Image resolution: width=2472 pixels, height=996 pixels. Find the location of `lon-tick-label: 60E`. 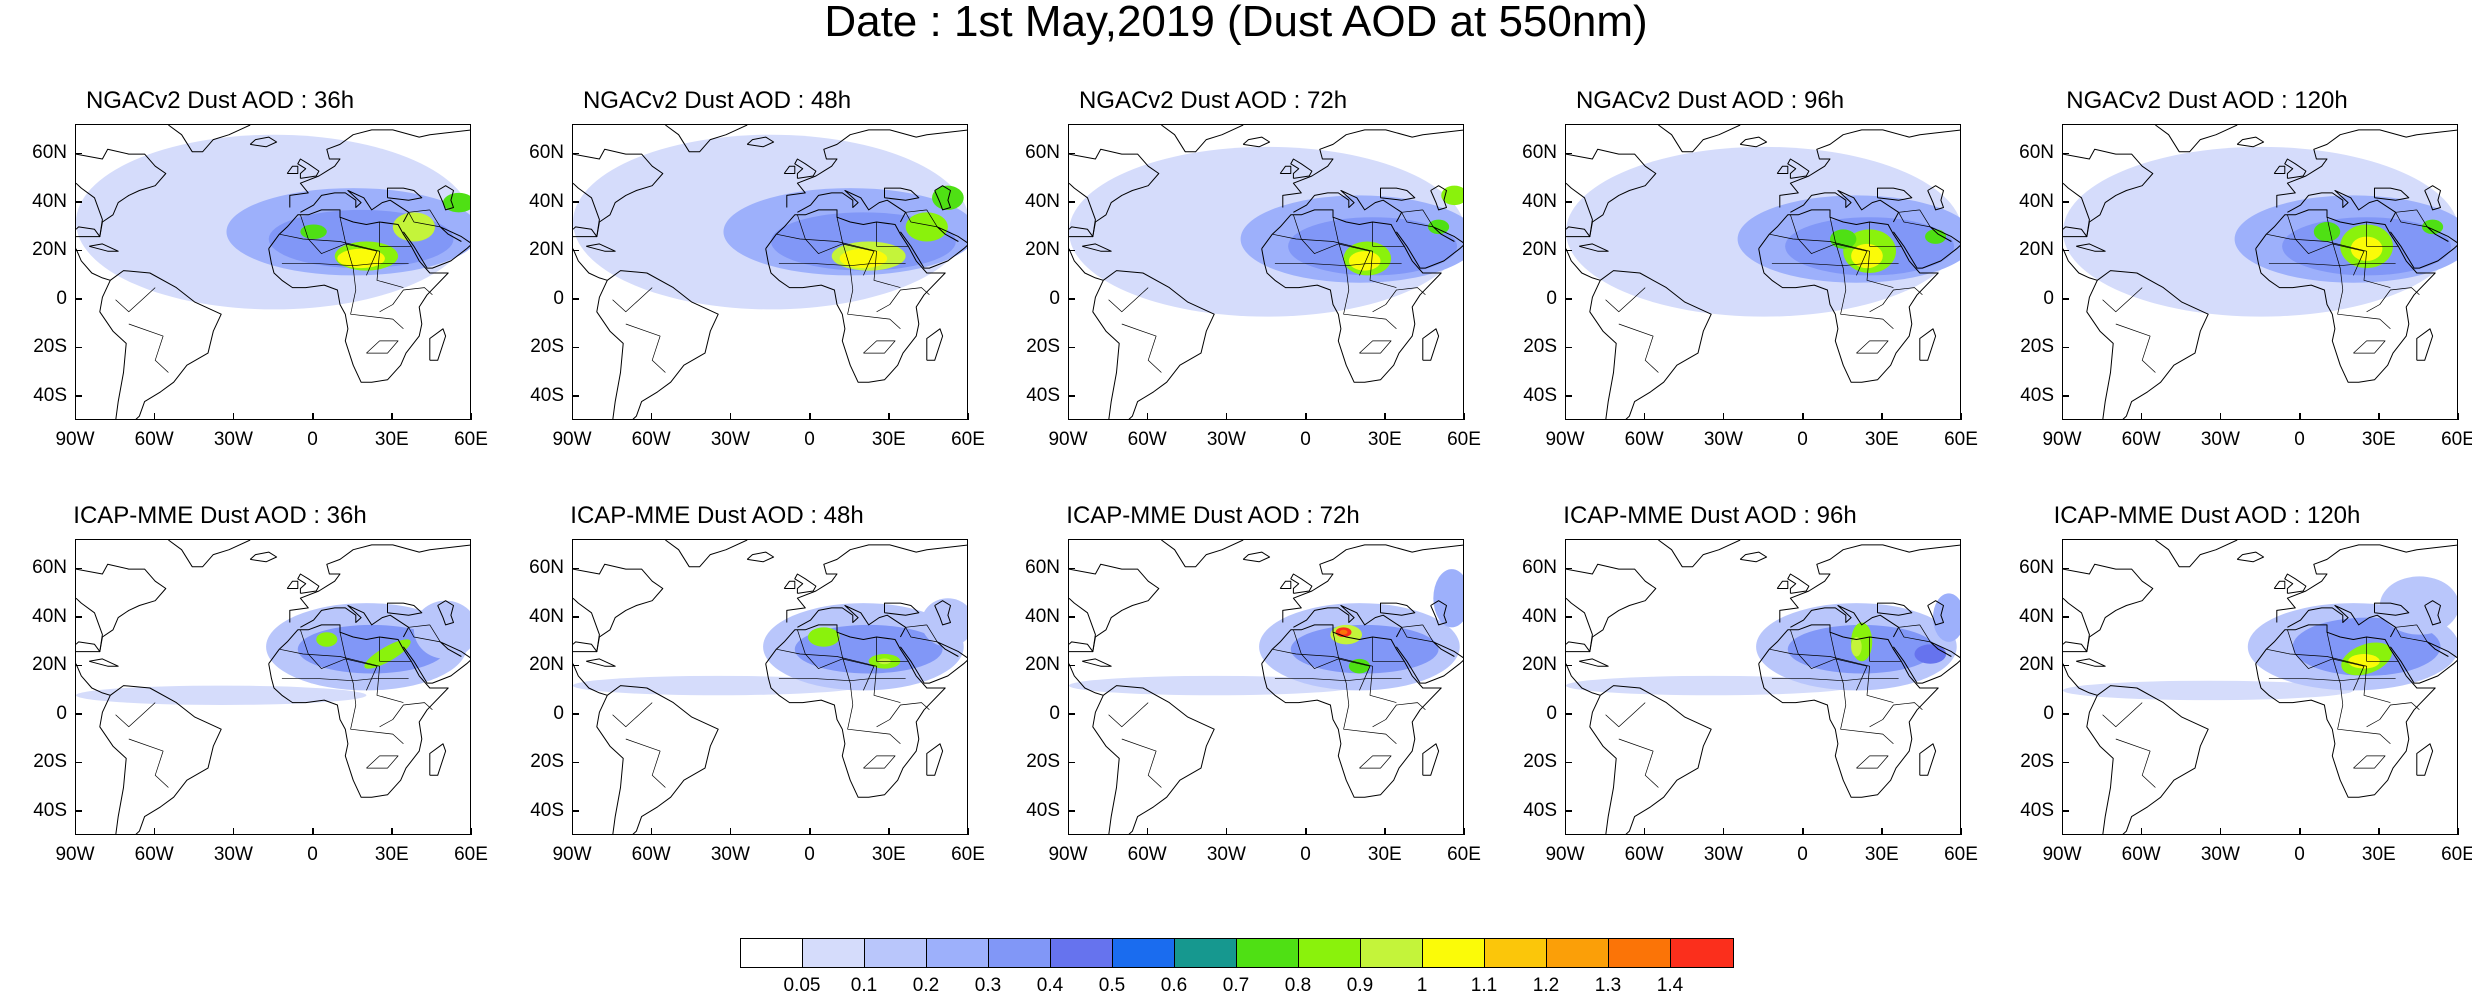

lon-tick-label: 60E is located at coordinates (1464, 854).